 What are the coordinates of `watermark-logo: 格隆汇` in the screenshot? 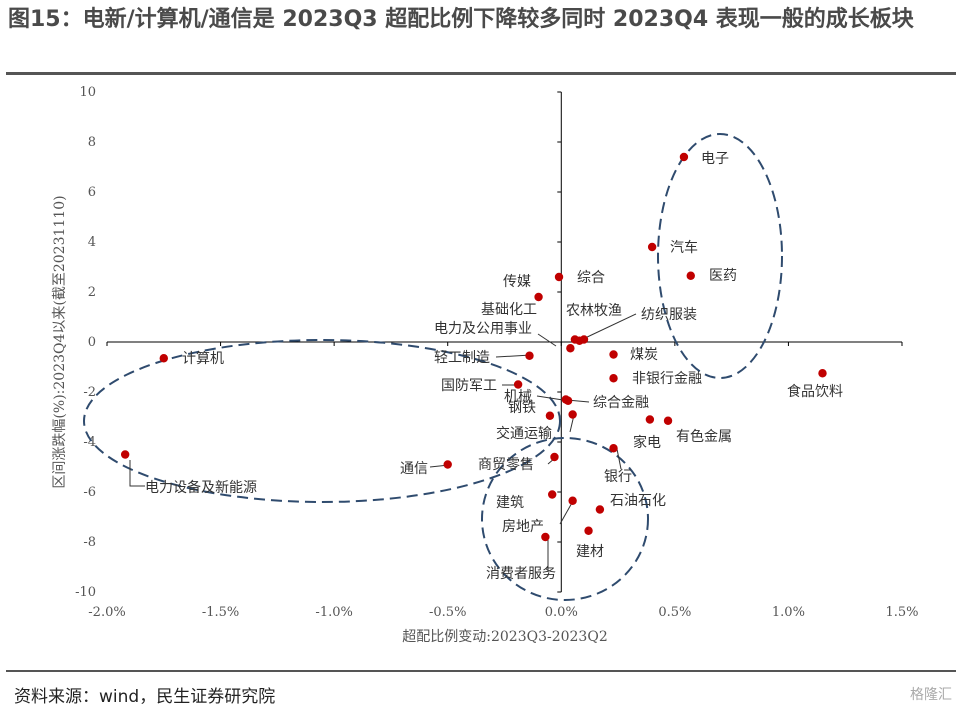 It's located at (931, 695).